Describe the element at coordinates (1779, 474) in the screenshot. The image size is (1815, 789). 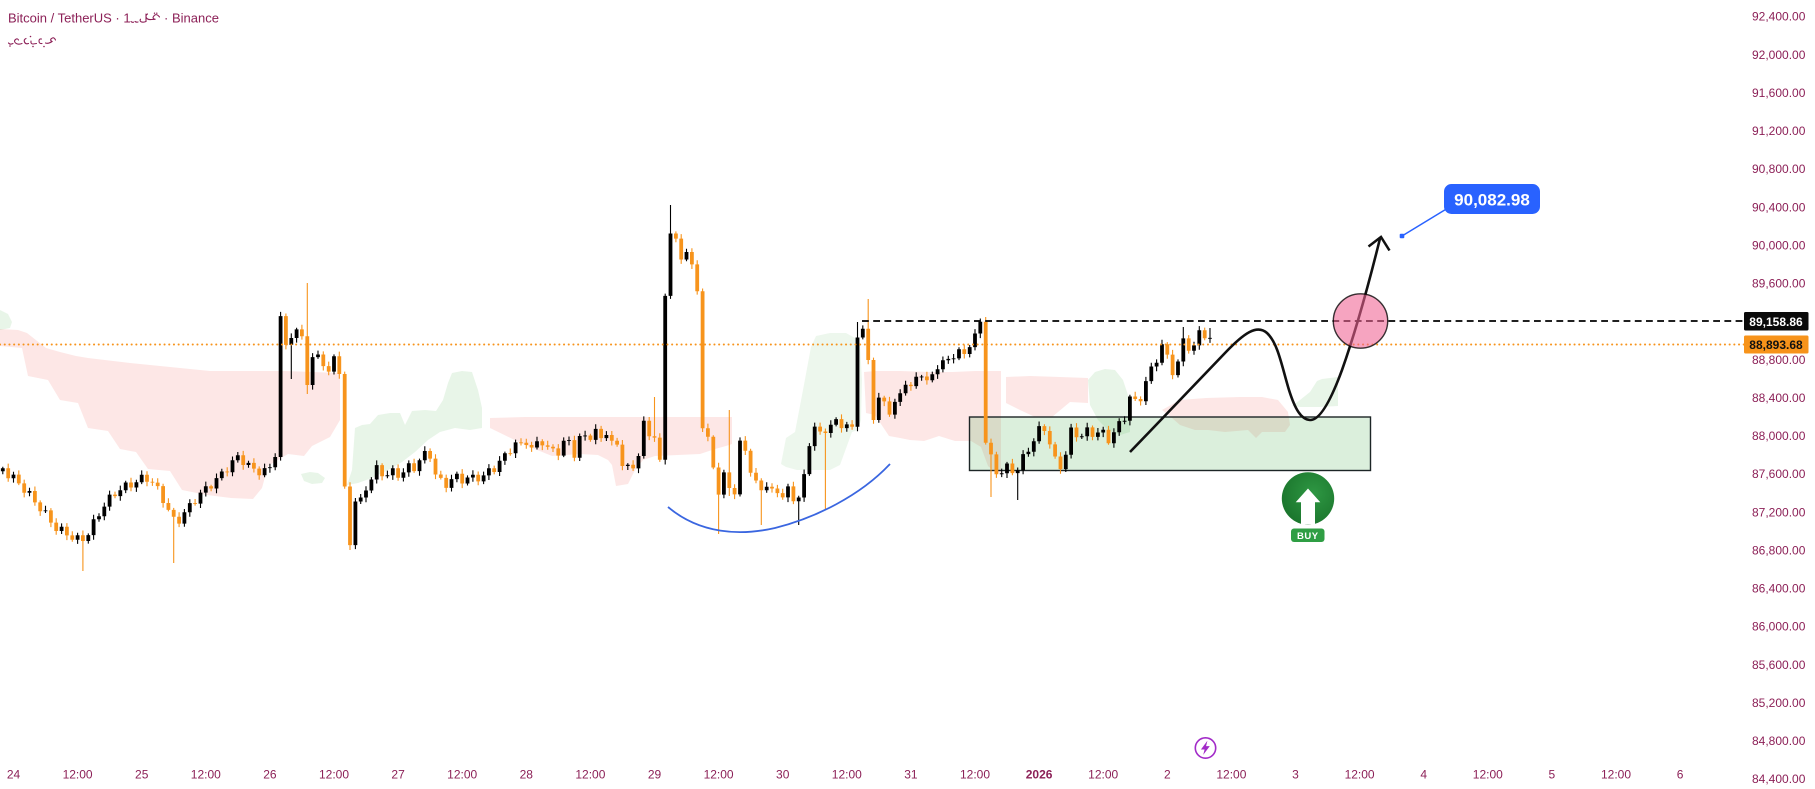
I see `svg-text: 87,600.00` at that location.